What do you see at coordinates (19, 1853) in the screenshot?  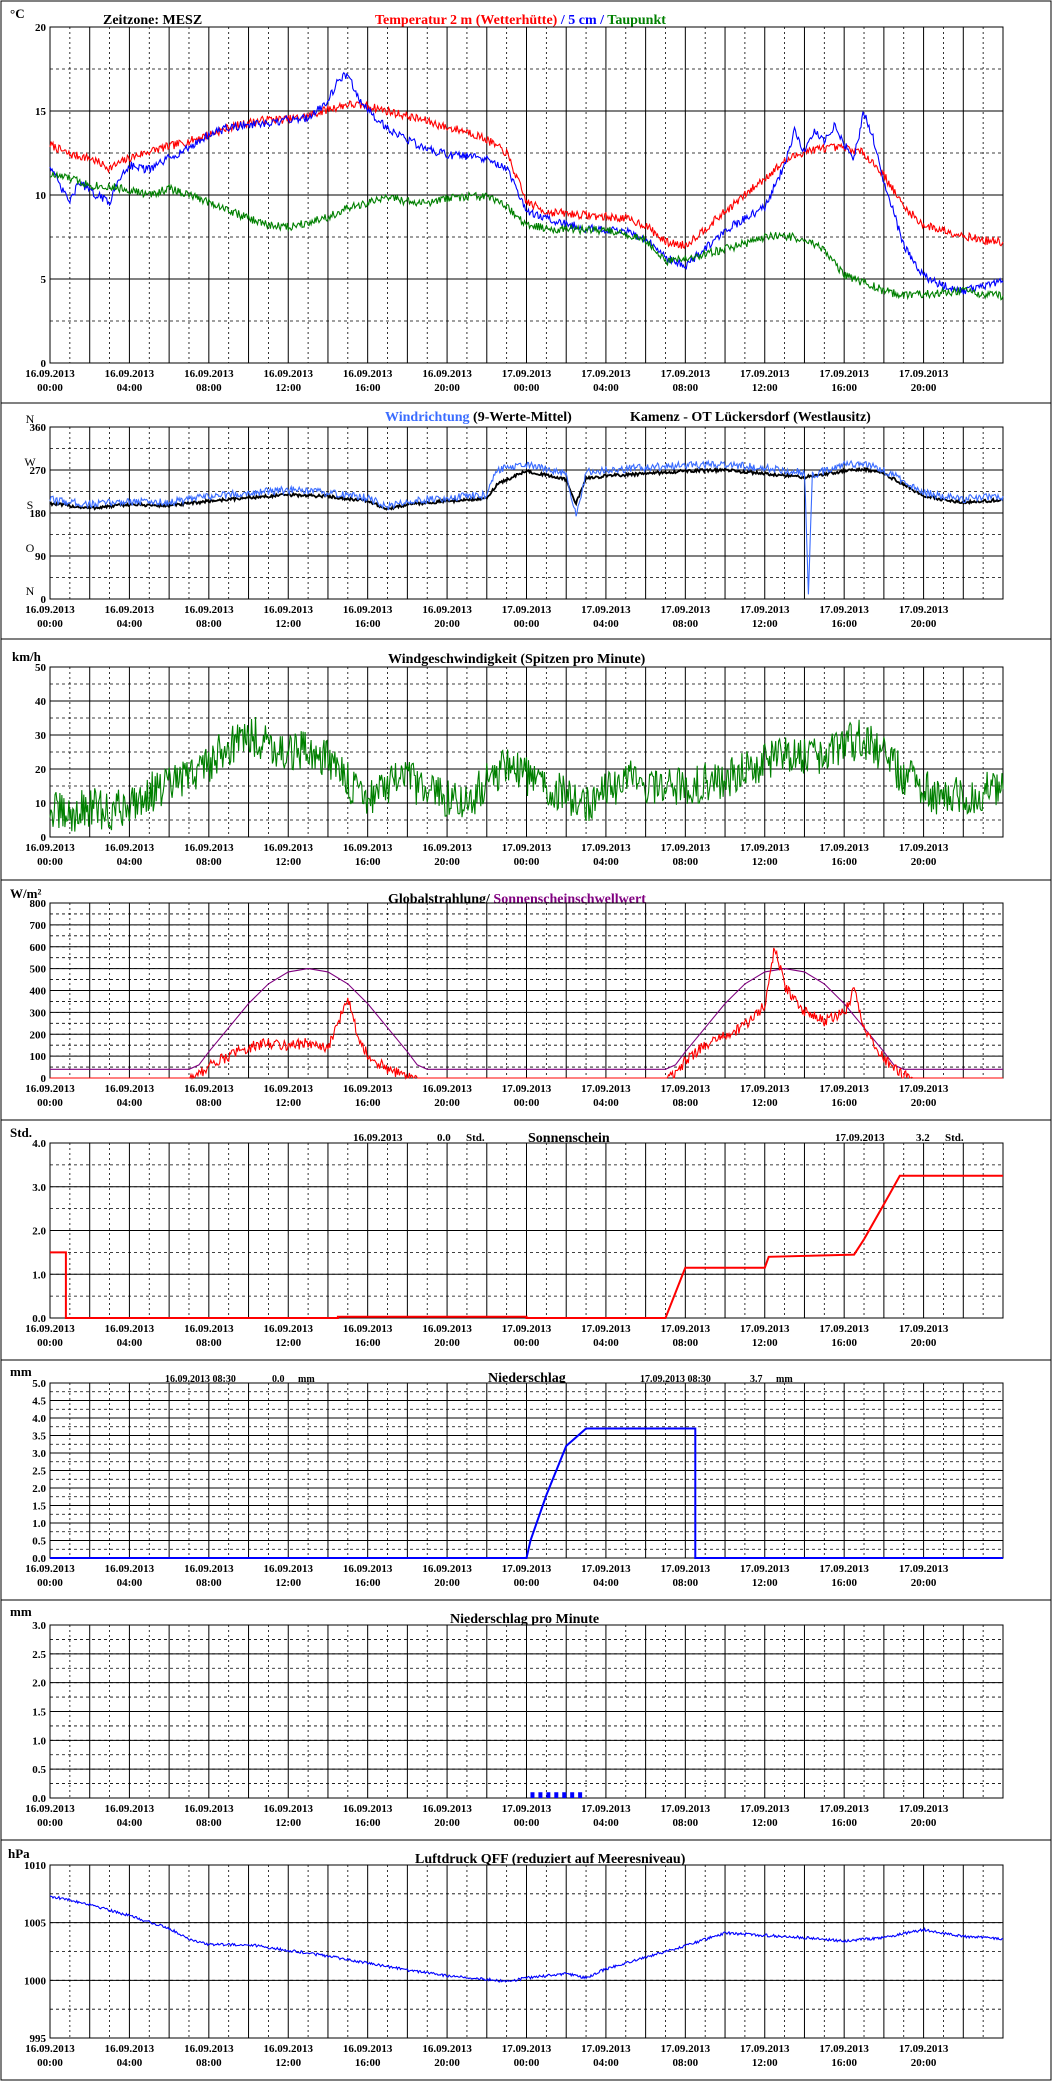 I see `pressure-unit-label: hPa` at bounding box center [19, 1853].